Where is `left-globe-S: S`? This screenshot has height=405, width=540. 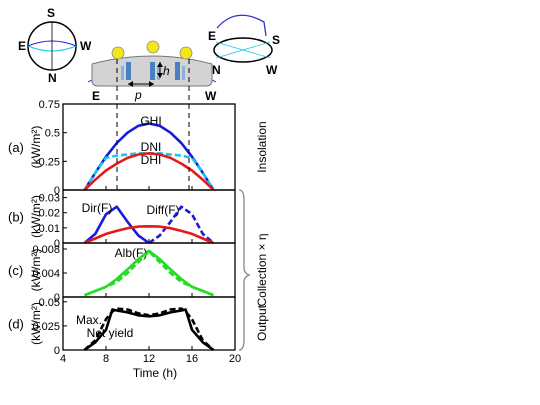
left-globe-S: S is located at coordinates (51, 13).